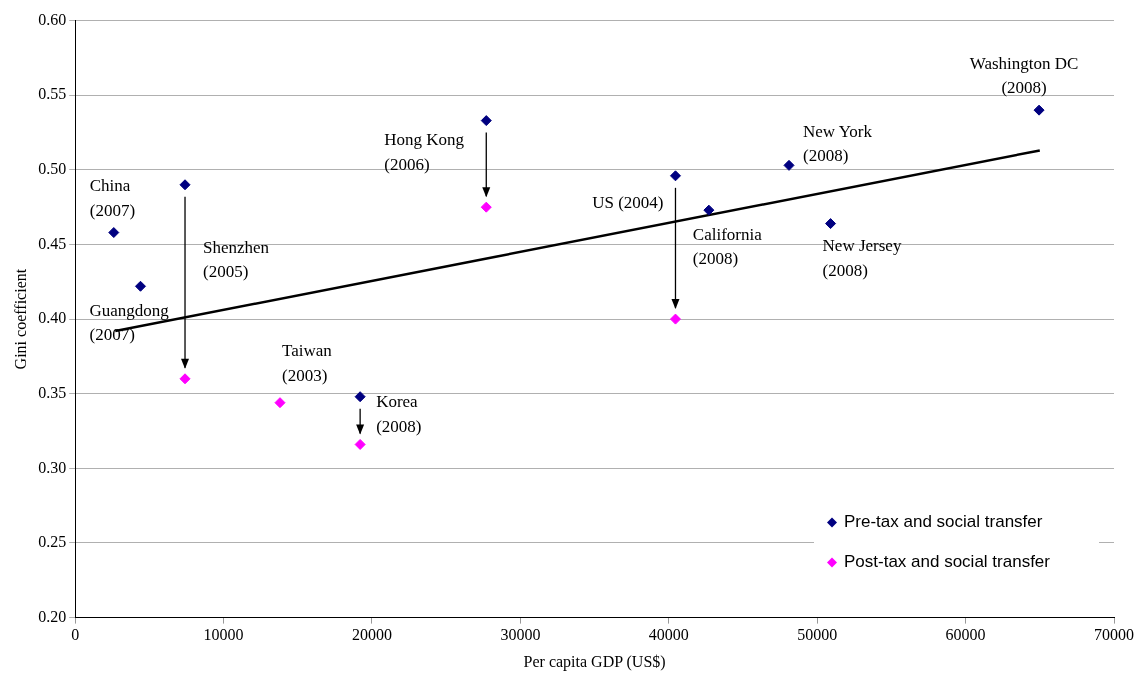  Describe the element at coordinates (399, 414) in the screenshot. I see `annotation: Korea (2008)` at that location.